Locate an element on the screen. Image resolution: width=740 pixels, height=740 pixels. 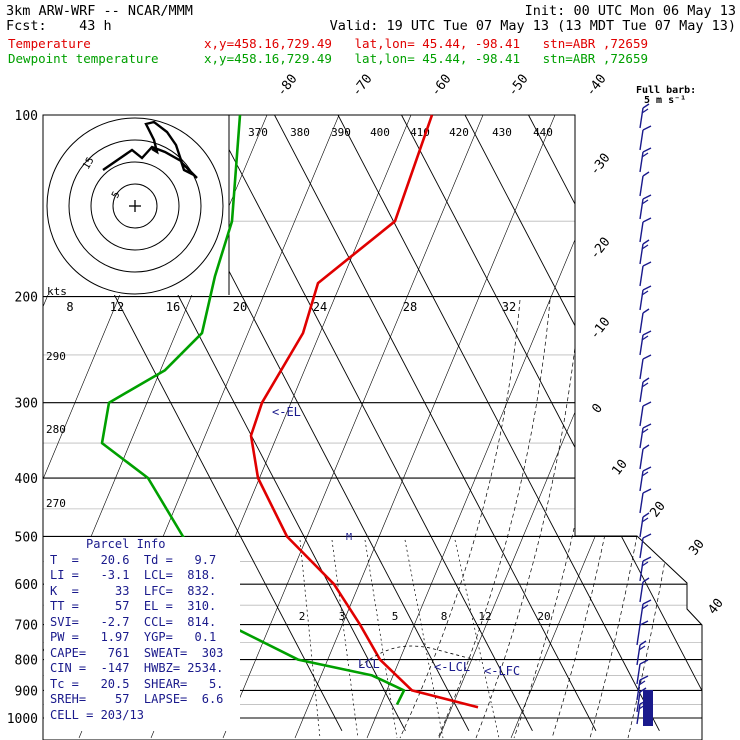
hodo-speed-label: 24 is located at coordinates (320, 307).